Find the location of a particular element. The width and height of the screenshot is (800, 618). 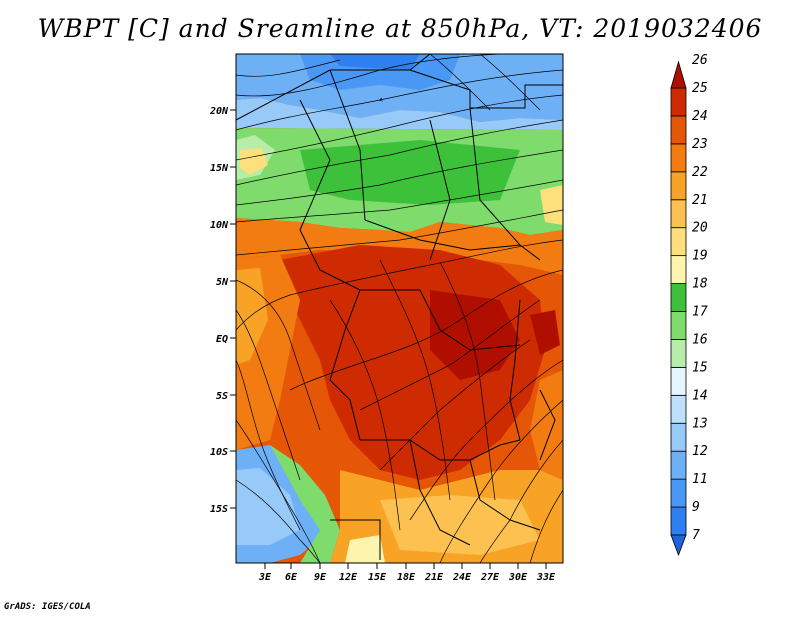

colorbar-label: 12 is located at coordinates (700, 451).